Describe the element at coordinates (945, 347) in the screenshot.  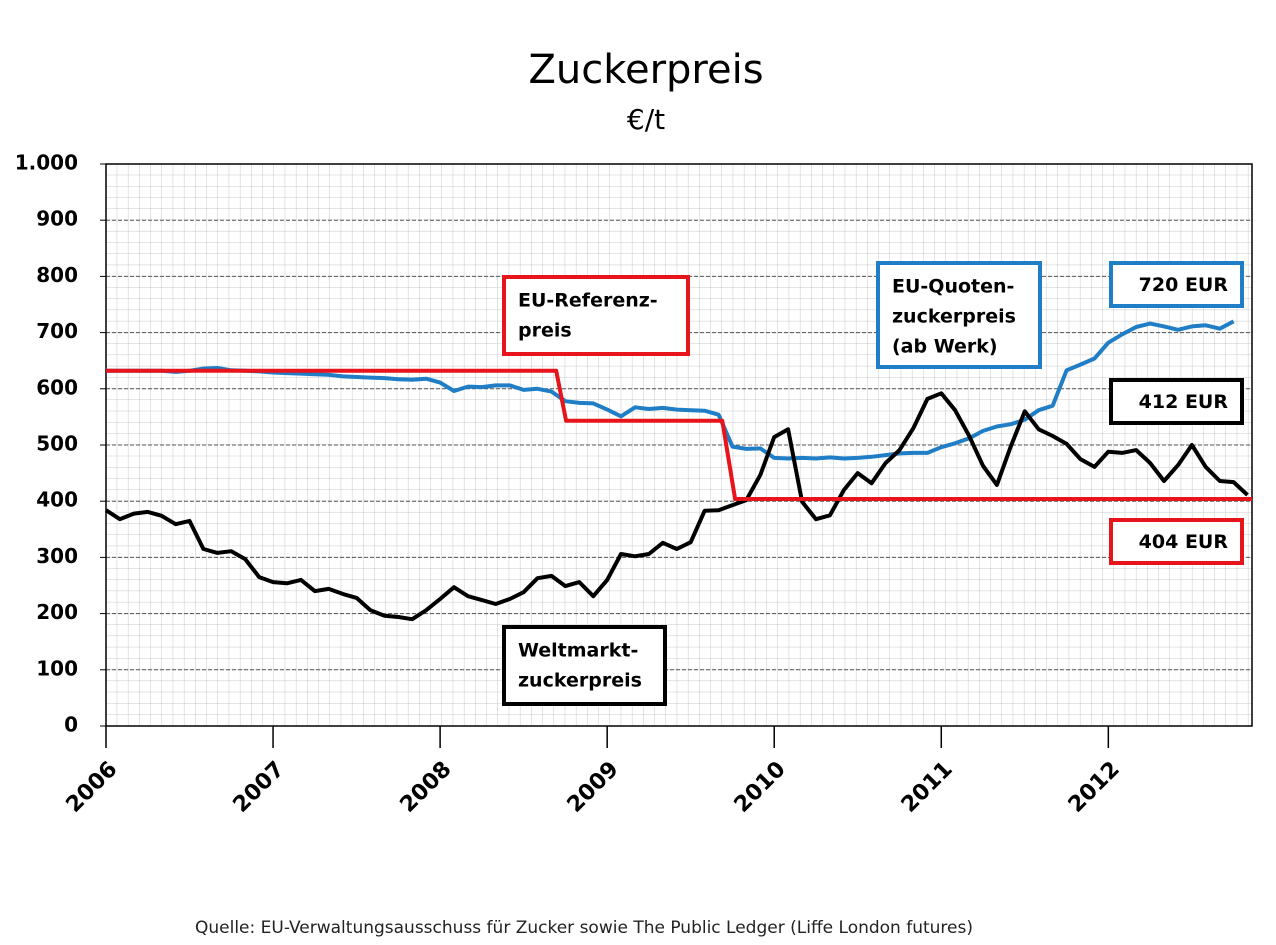
I see `annotation-text: (ab Werk)` at that location.